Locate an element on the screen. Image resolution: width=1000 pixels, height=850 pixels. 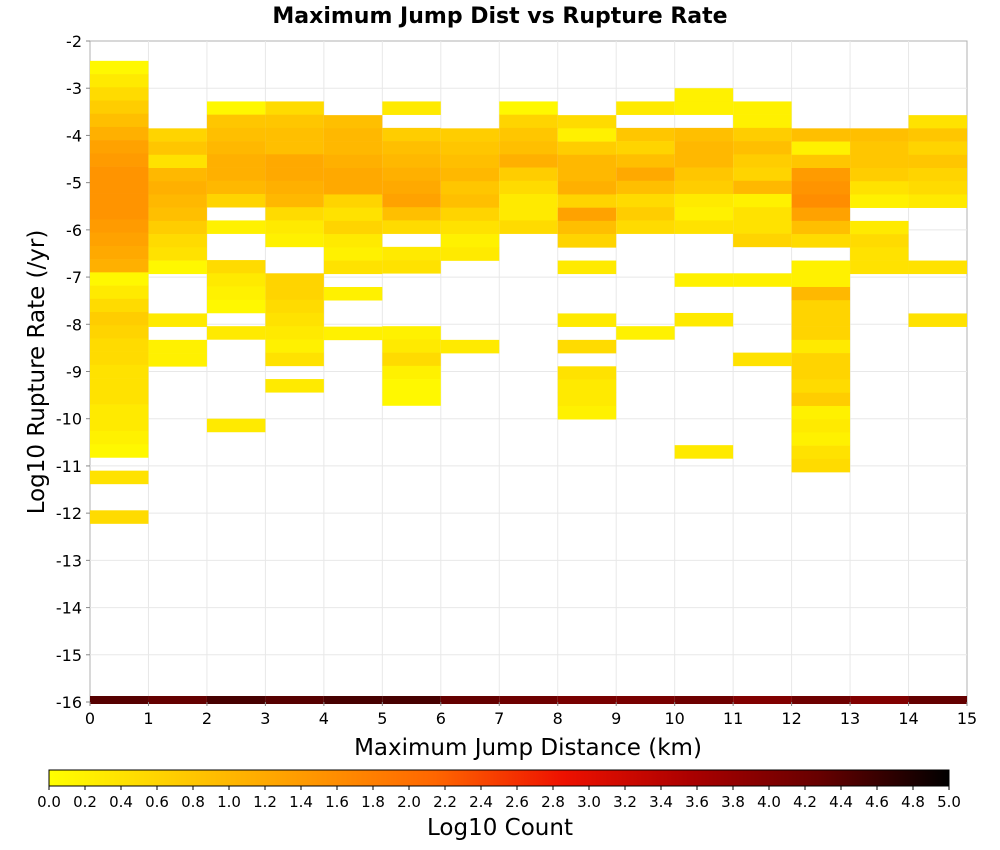
y-tick-label: -16 is located at coordinates (69, 702).